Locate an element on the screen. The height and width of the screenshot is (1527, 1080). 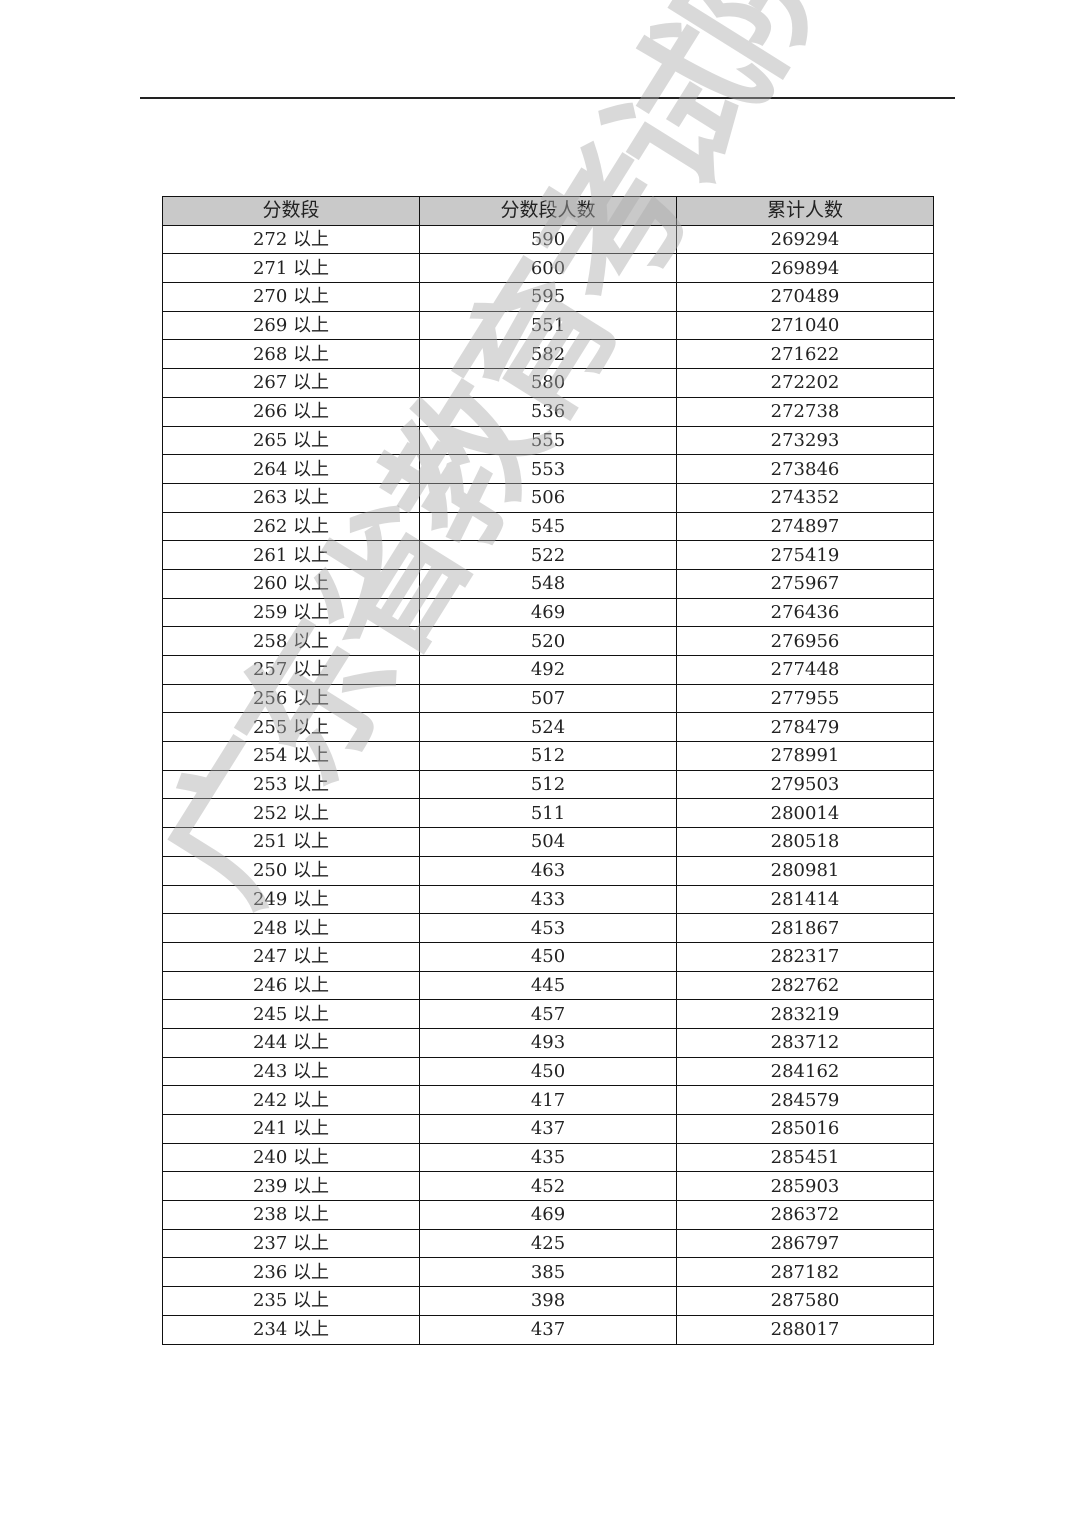
table-row: 253 以上 512 279503 is located at coordinates (548, 784).